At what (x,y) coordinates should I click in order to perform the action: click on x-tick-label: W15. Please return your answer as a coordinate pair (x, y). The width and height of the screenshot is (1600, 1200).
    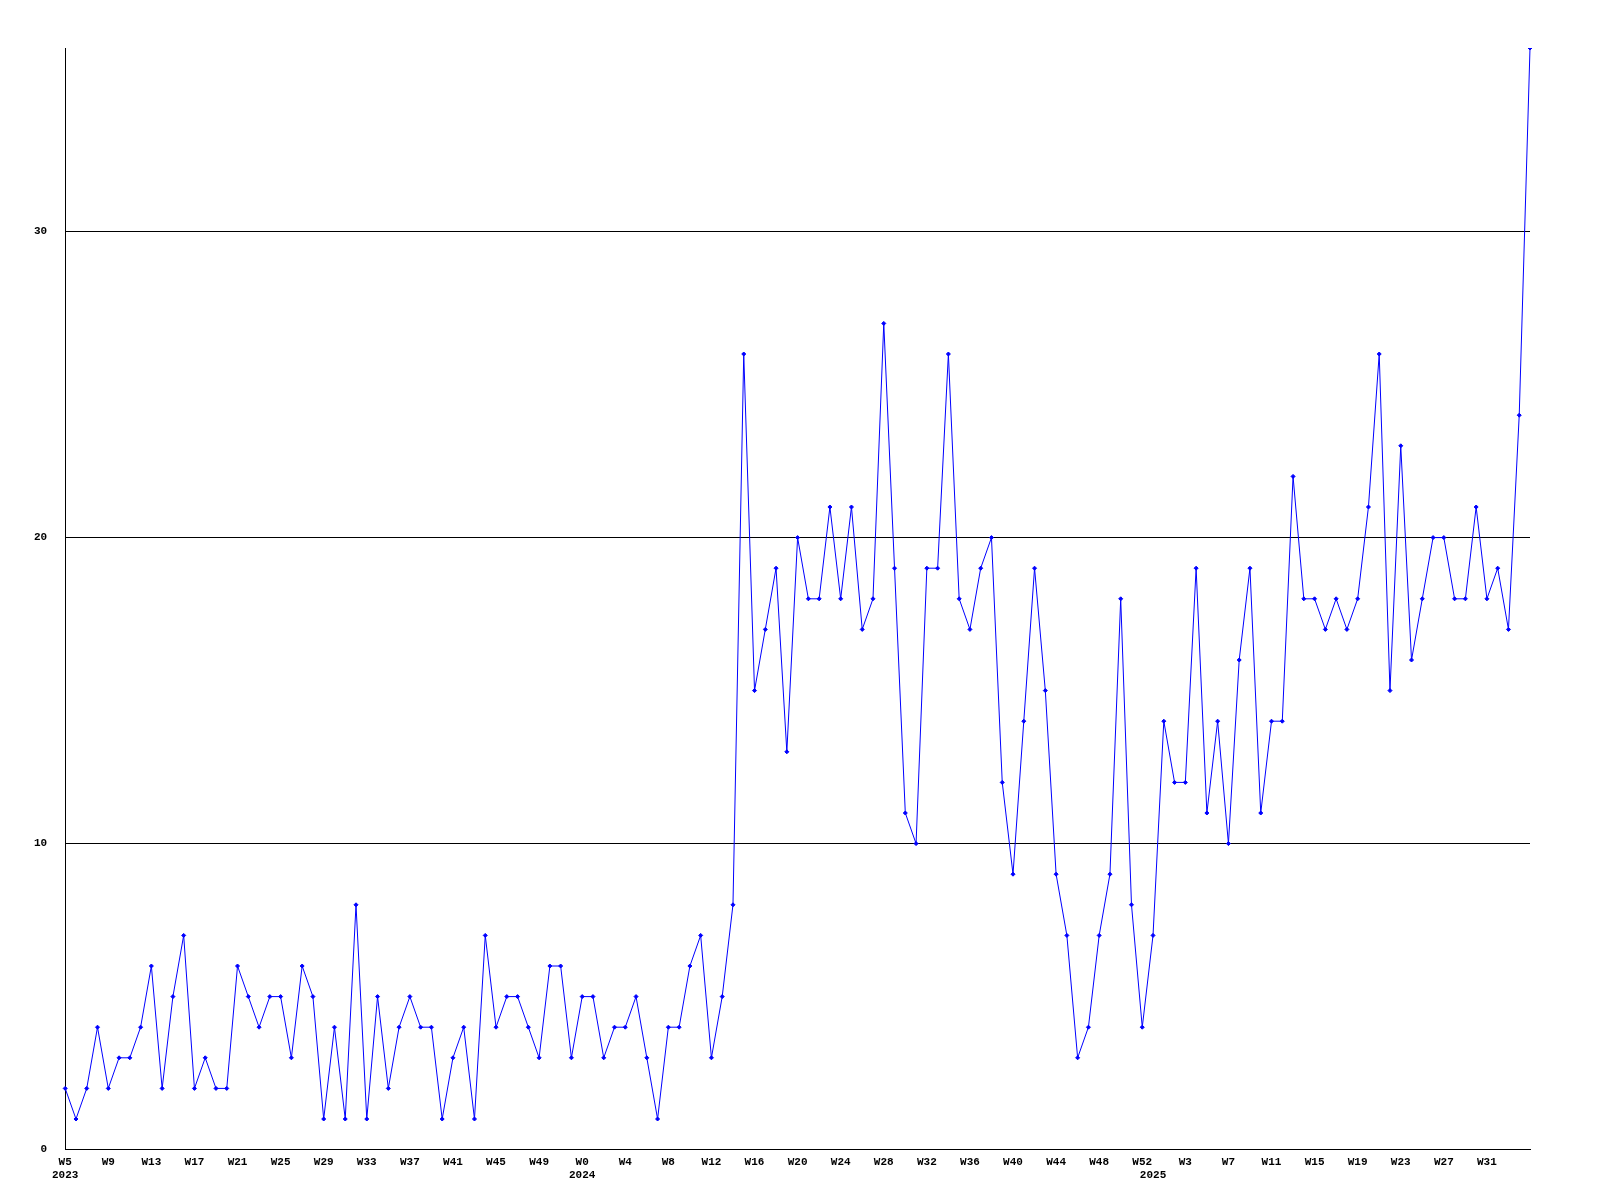
    Looking at the image, I should click on (1314, 1161).